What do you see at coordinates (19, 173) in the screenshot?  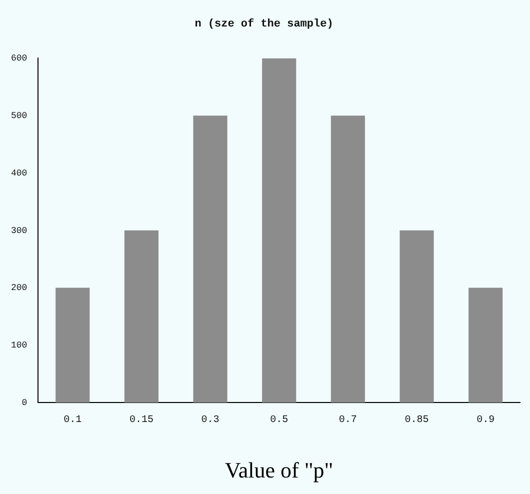 I see `y-tick-label: 400` at bounding box center [19, 173].